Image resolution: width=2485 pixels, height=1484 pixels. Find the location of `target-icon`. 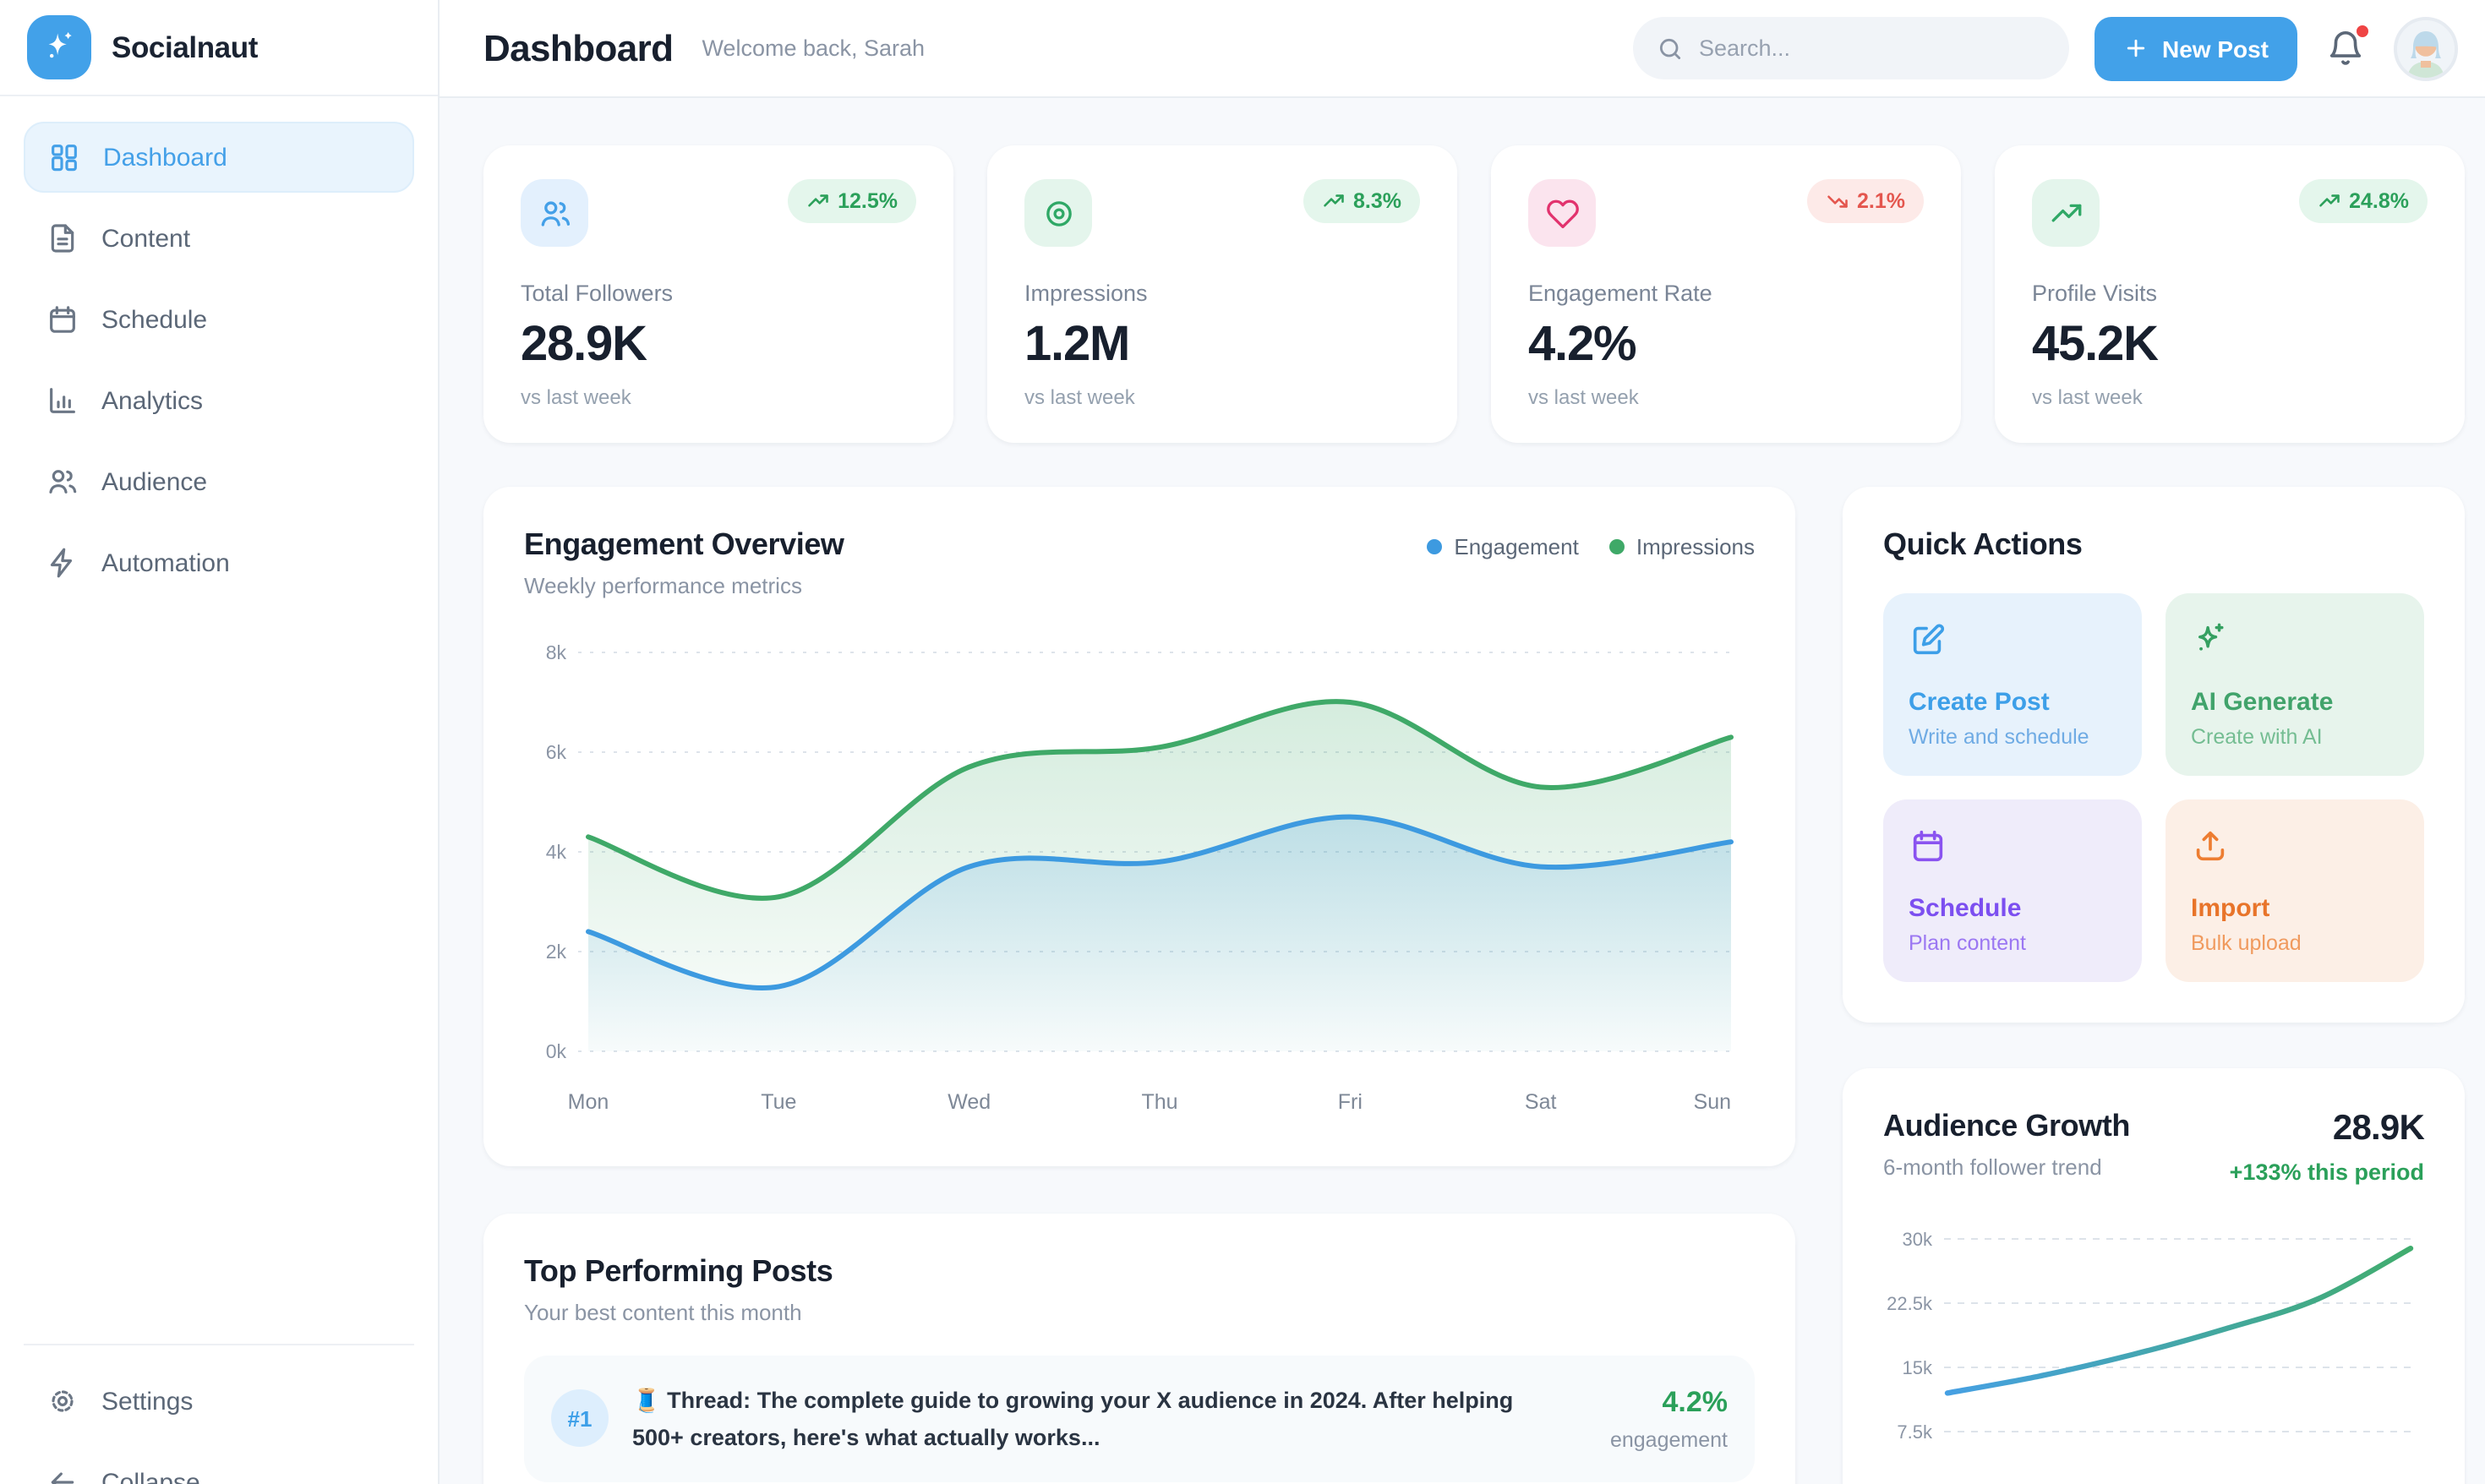

target-icon is located at coordinates (1058, 213).